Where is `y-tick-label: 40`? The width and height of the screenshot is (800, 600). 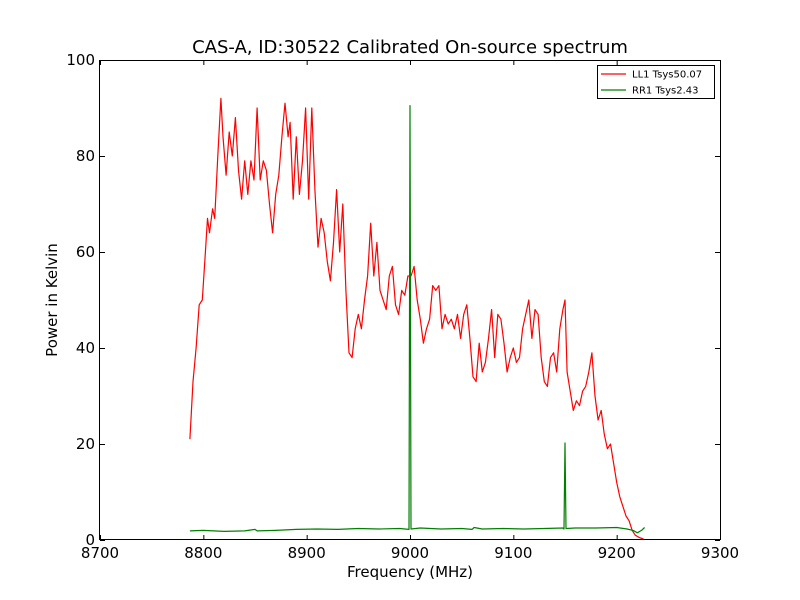 y-tick-label: 40 is located at coordinates (85, 348).